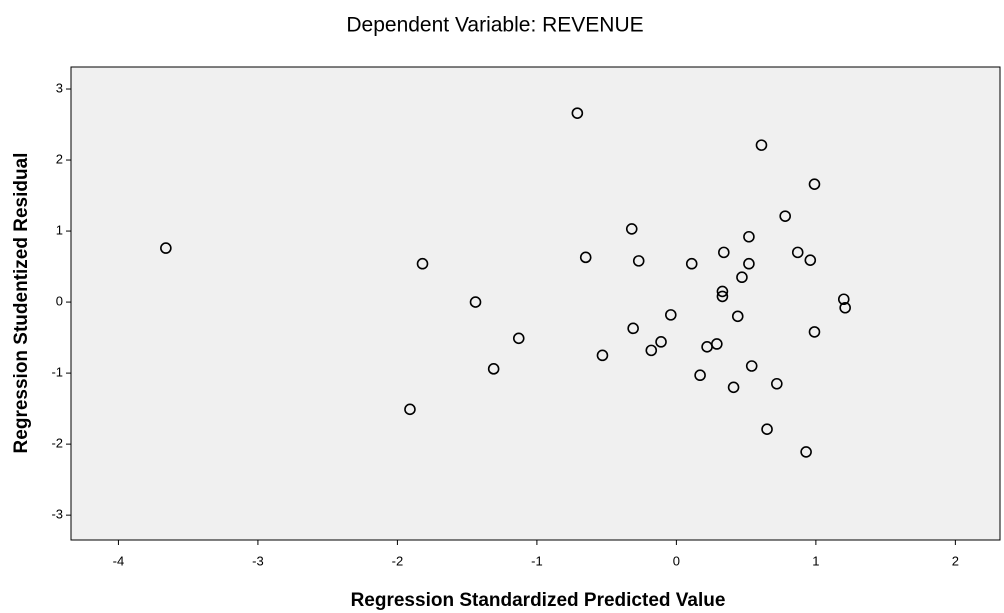 The height and width of the screenshot is (613, 1004). What do you see at coordinates (59, 158) in the screenshot?
I see `y-tick-label: 2` at bounding box center [59, 158].